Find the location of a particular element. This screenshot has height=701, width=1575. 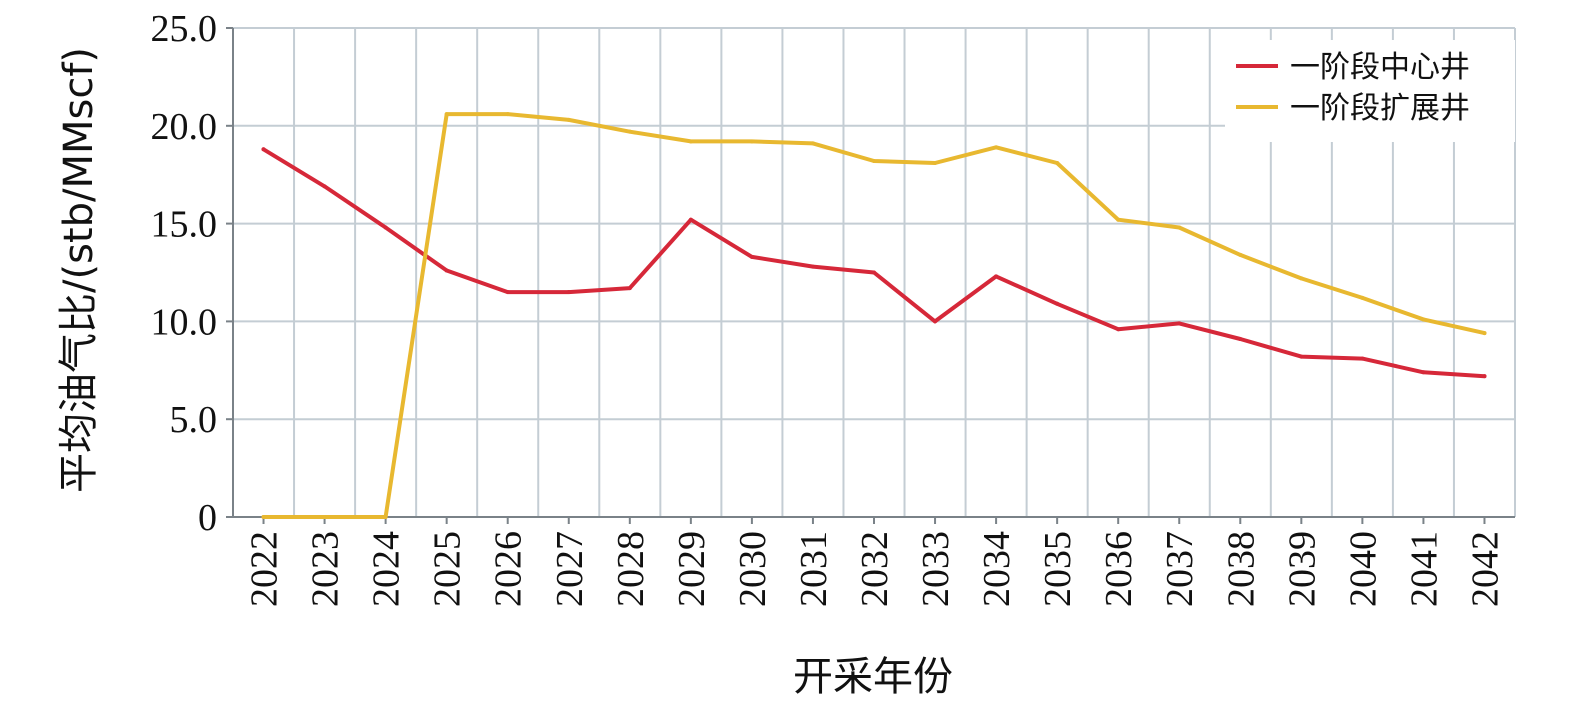

x-tick-label: 2032 is located at coordinates (875, 569).